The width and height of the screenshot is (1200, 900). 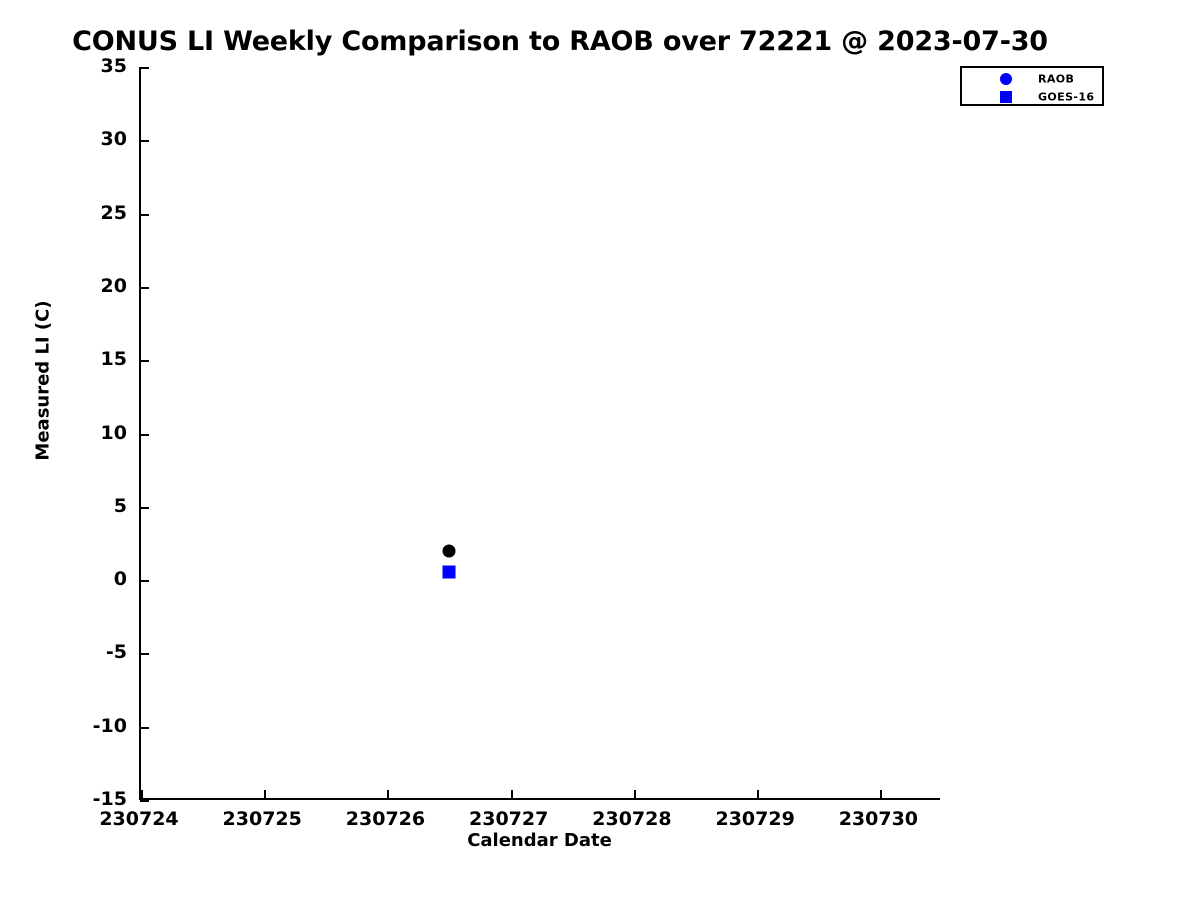 I want to click on y-axis-tick-label: 0, so click(x=120, y=579).